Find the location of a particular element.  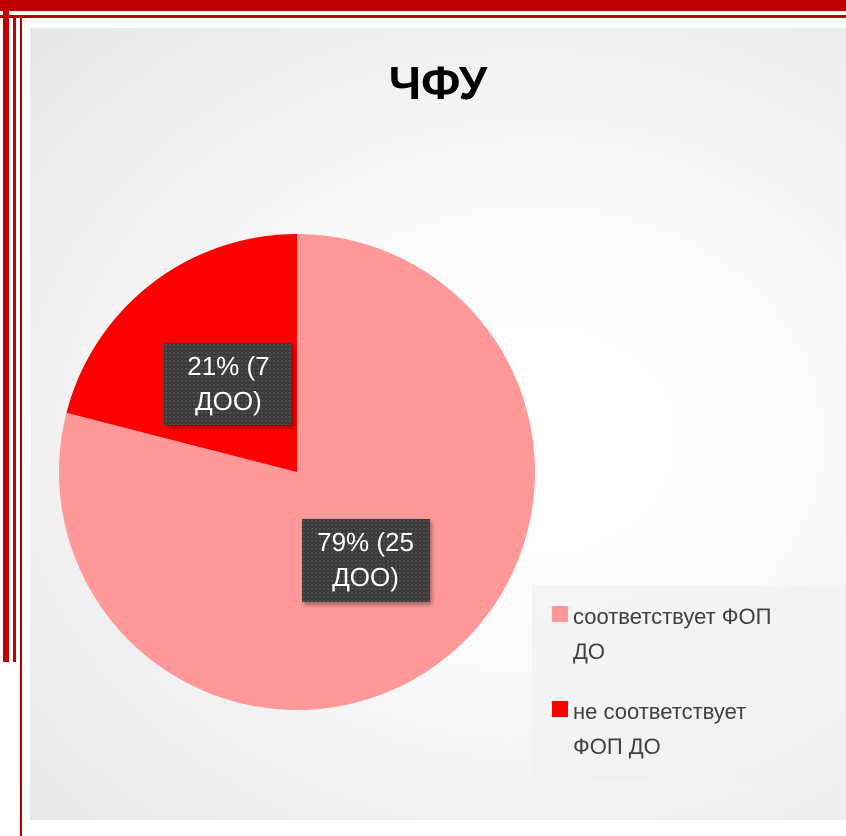

frame-left is located at coordinates (6, 331).